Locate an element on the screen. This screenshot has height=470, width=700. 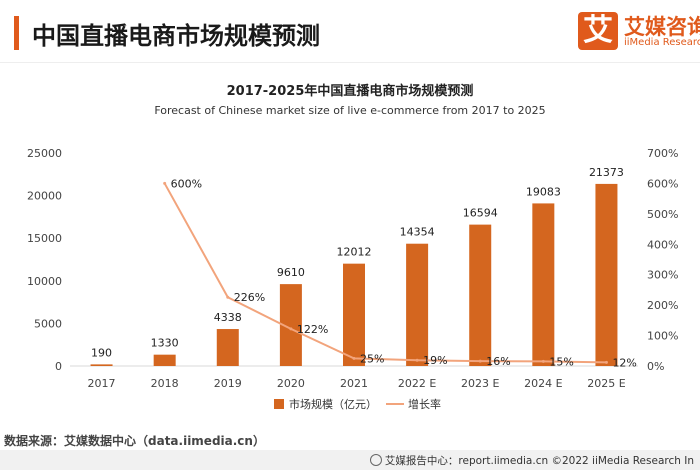
growth-label: 12% is located at coordinates (624, 362).